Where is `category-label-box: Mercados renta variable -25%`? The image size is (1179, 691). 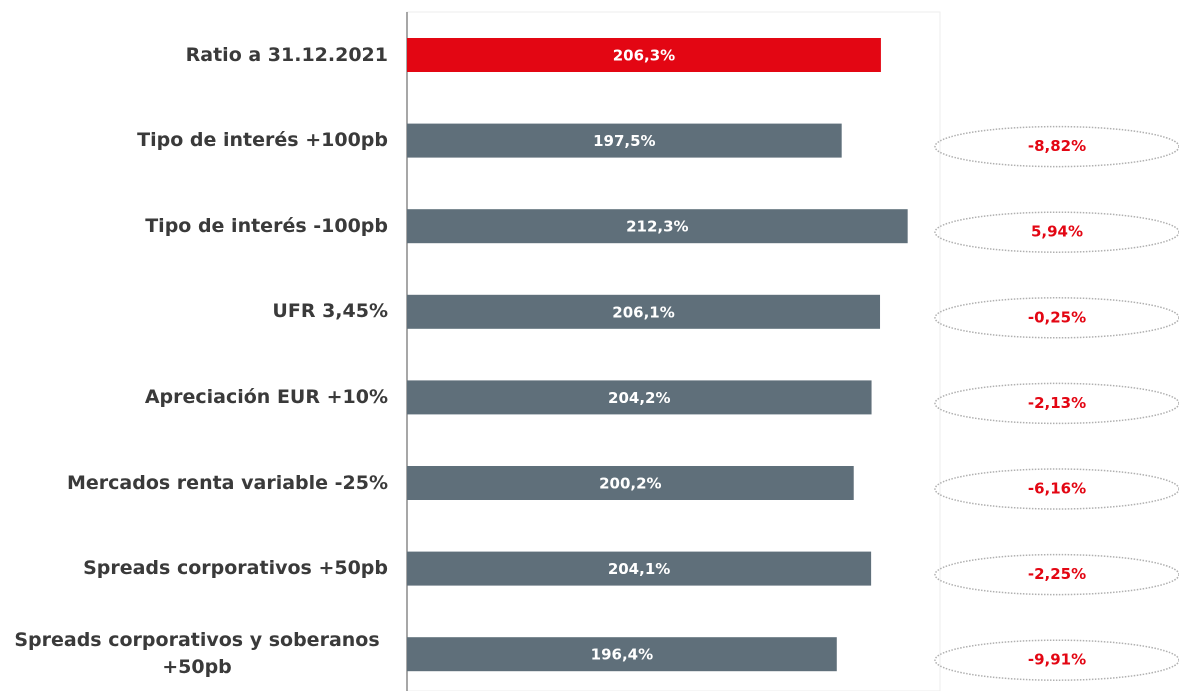
category-label-box: Mercados renta variable -25% is located at coordinates (197, 483).